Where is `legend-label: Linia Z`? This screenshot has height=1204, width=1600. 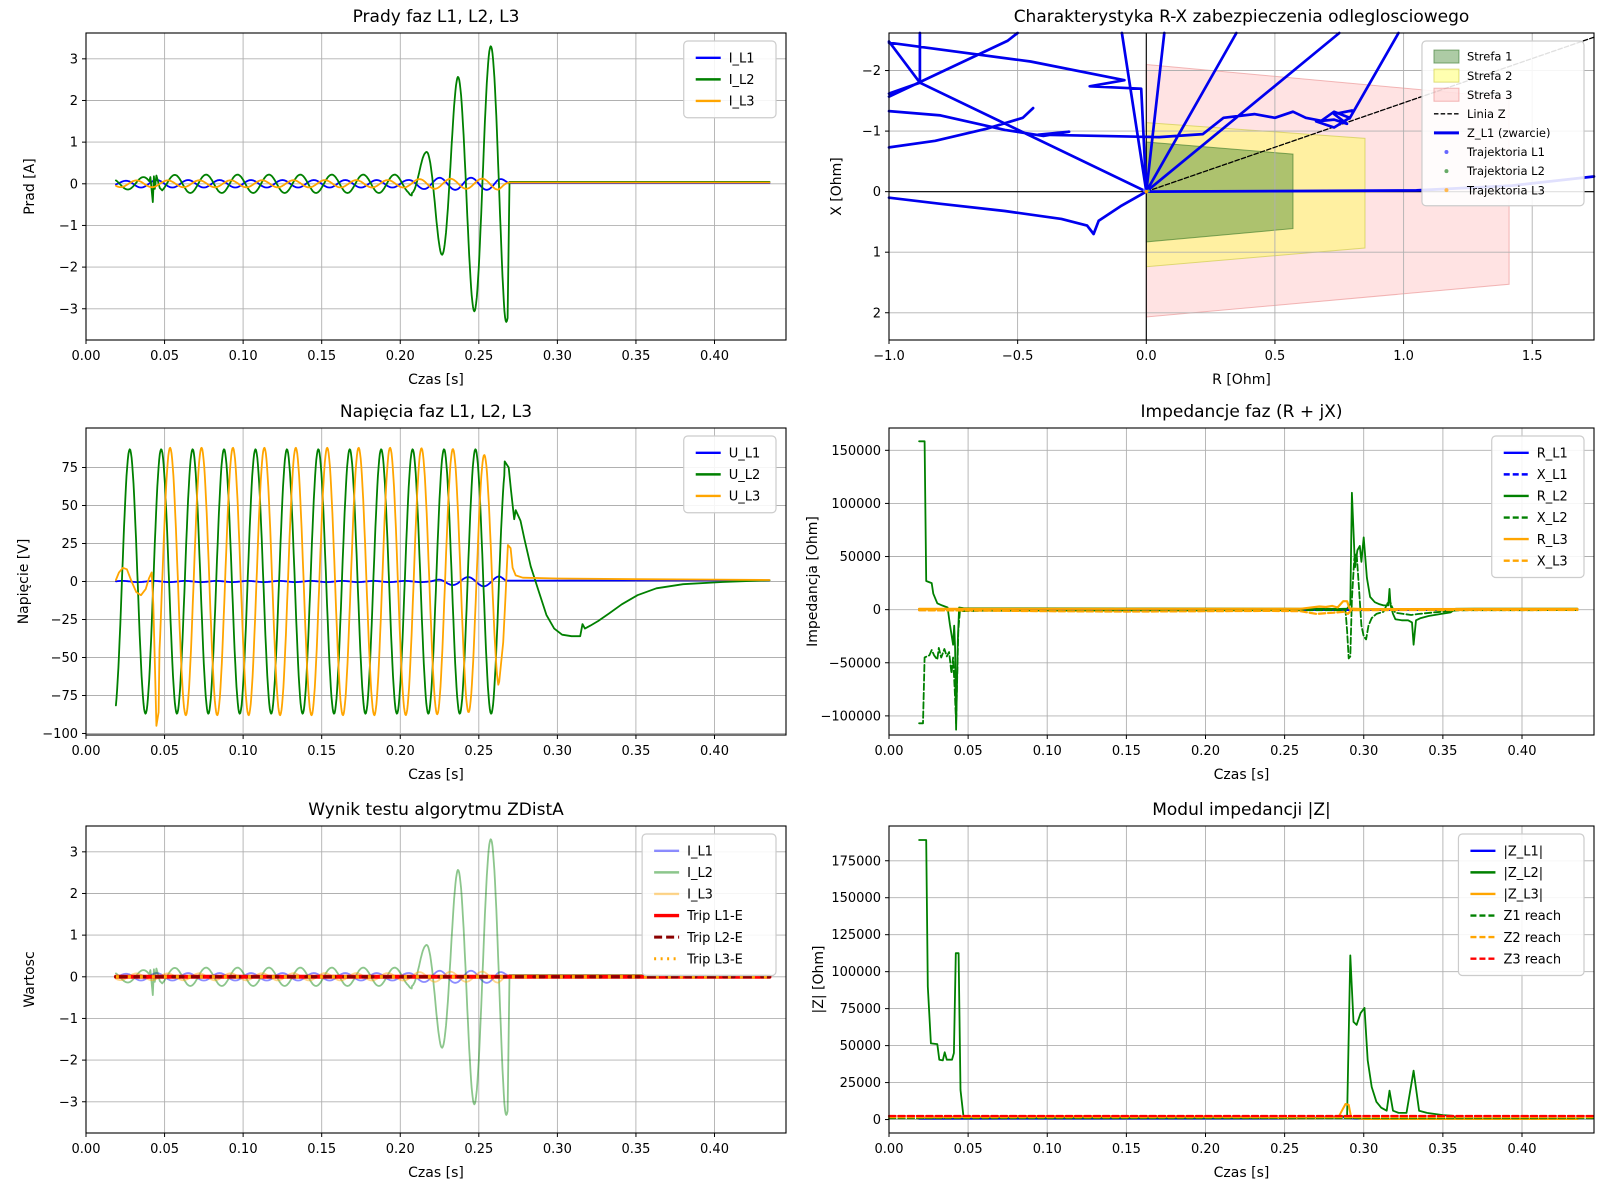 legend-label: Linia Z is located at coordinates (1486, 114).